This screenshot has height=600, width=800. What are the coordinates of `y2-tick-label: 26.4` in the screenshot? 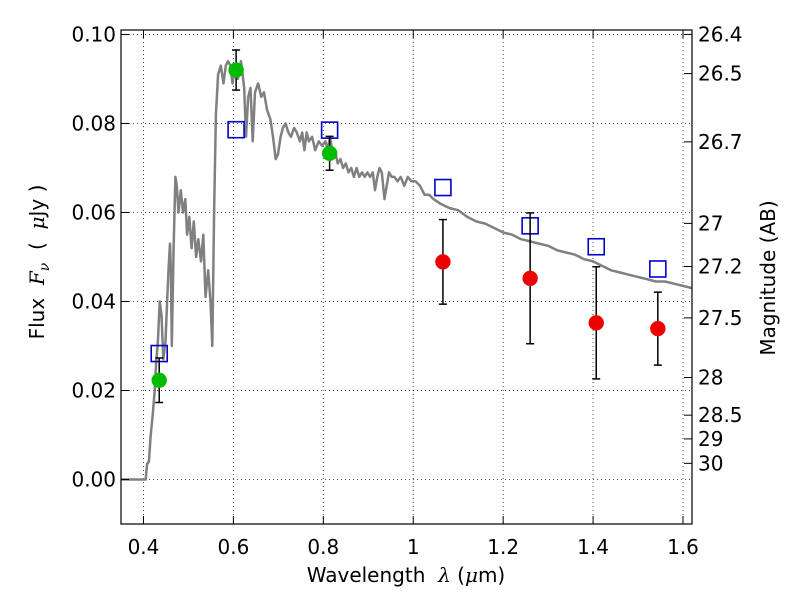 It's located at (720, 34).